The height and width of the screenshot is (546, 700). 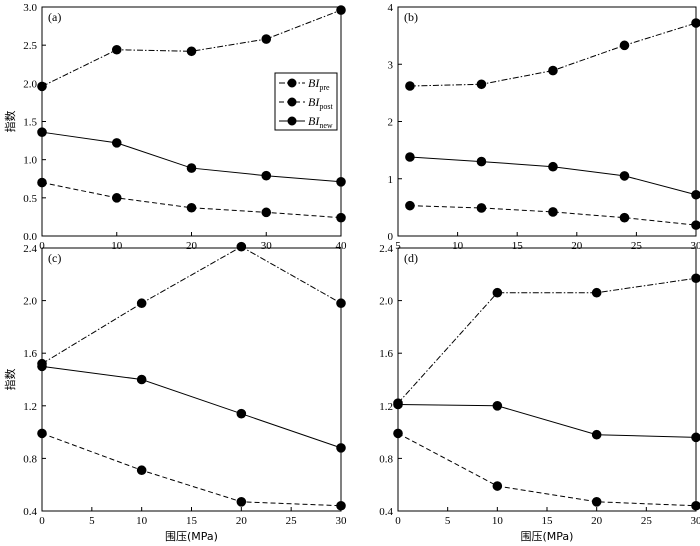 I want to click on legend-entry-pre: BIpre, so click(x=304, y=84).